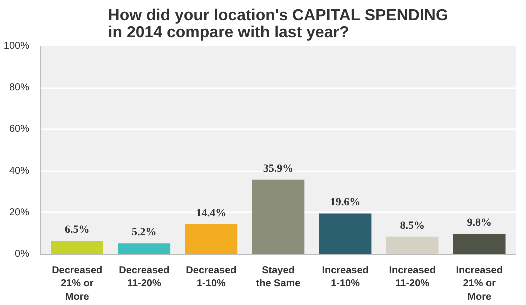 This screenshot has height=305, width=526. I want to click on data-label: 5.2%, so click(144, 232).